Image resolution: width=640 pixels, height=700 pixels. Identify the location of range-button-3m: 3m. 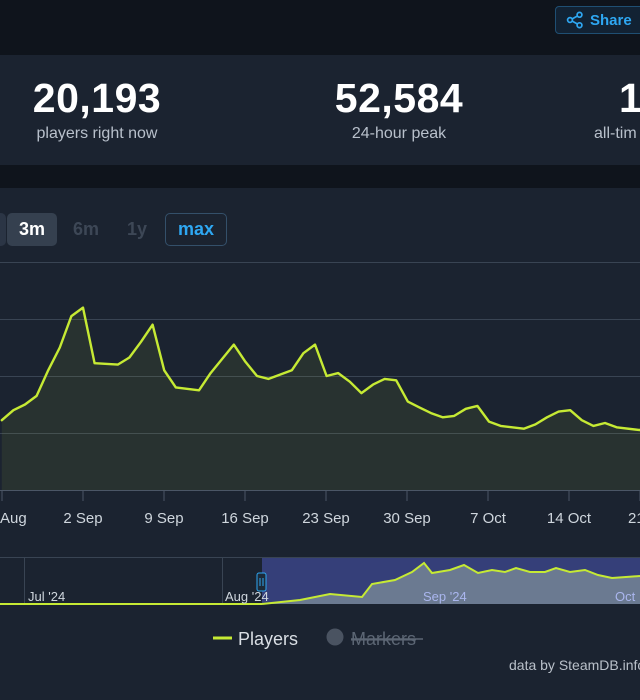
(32, 229).